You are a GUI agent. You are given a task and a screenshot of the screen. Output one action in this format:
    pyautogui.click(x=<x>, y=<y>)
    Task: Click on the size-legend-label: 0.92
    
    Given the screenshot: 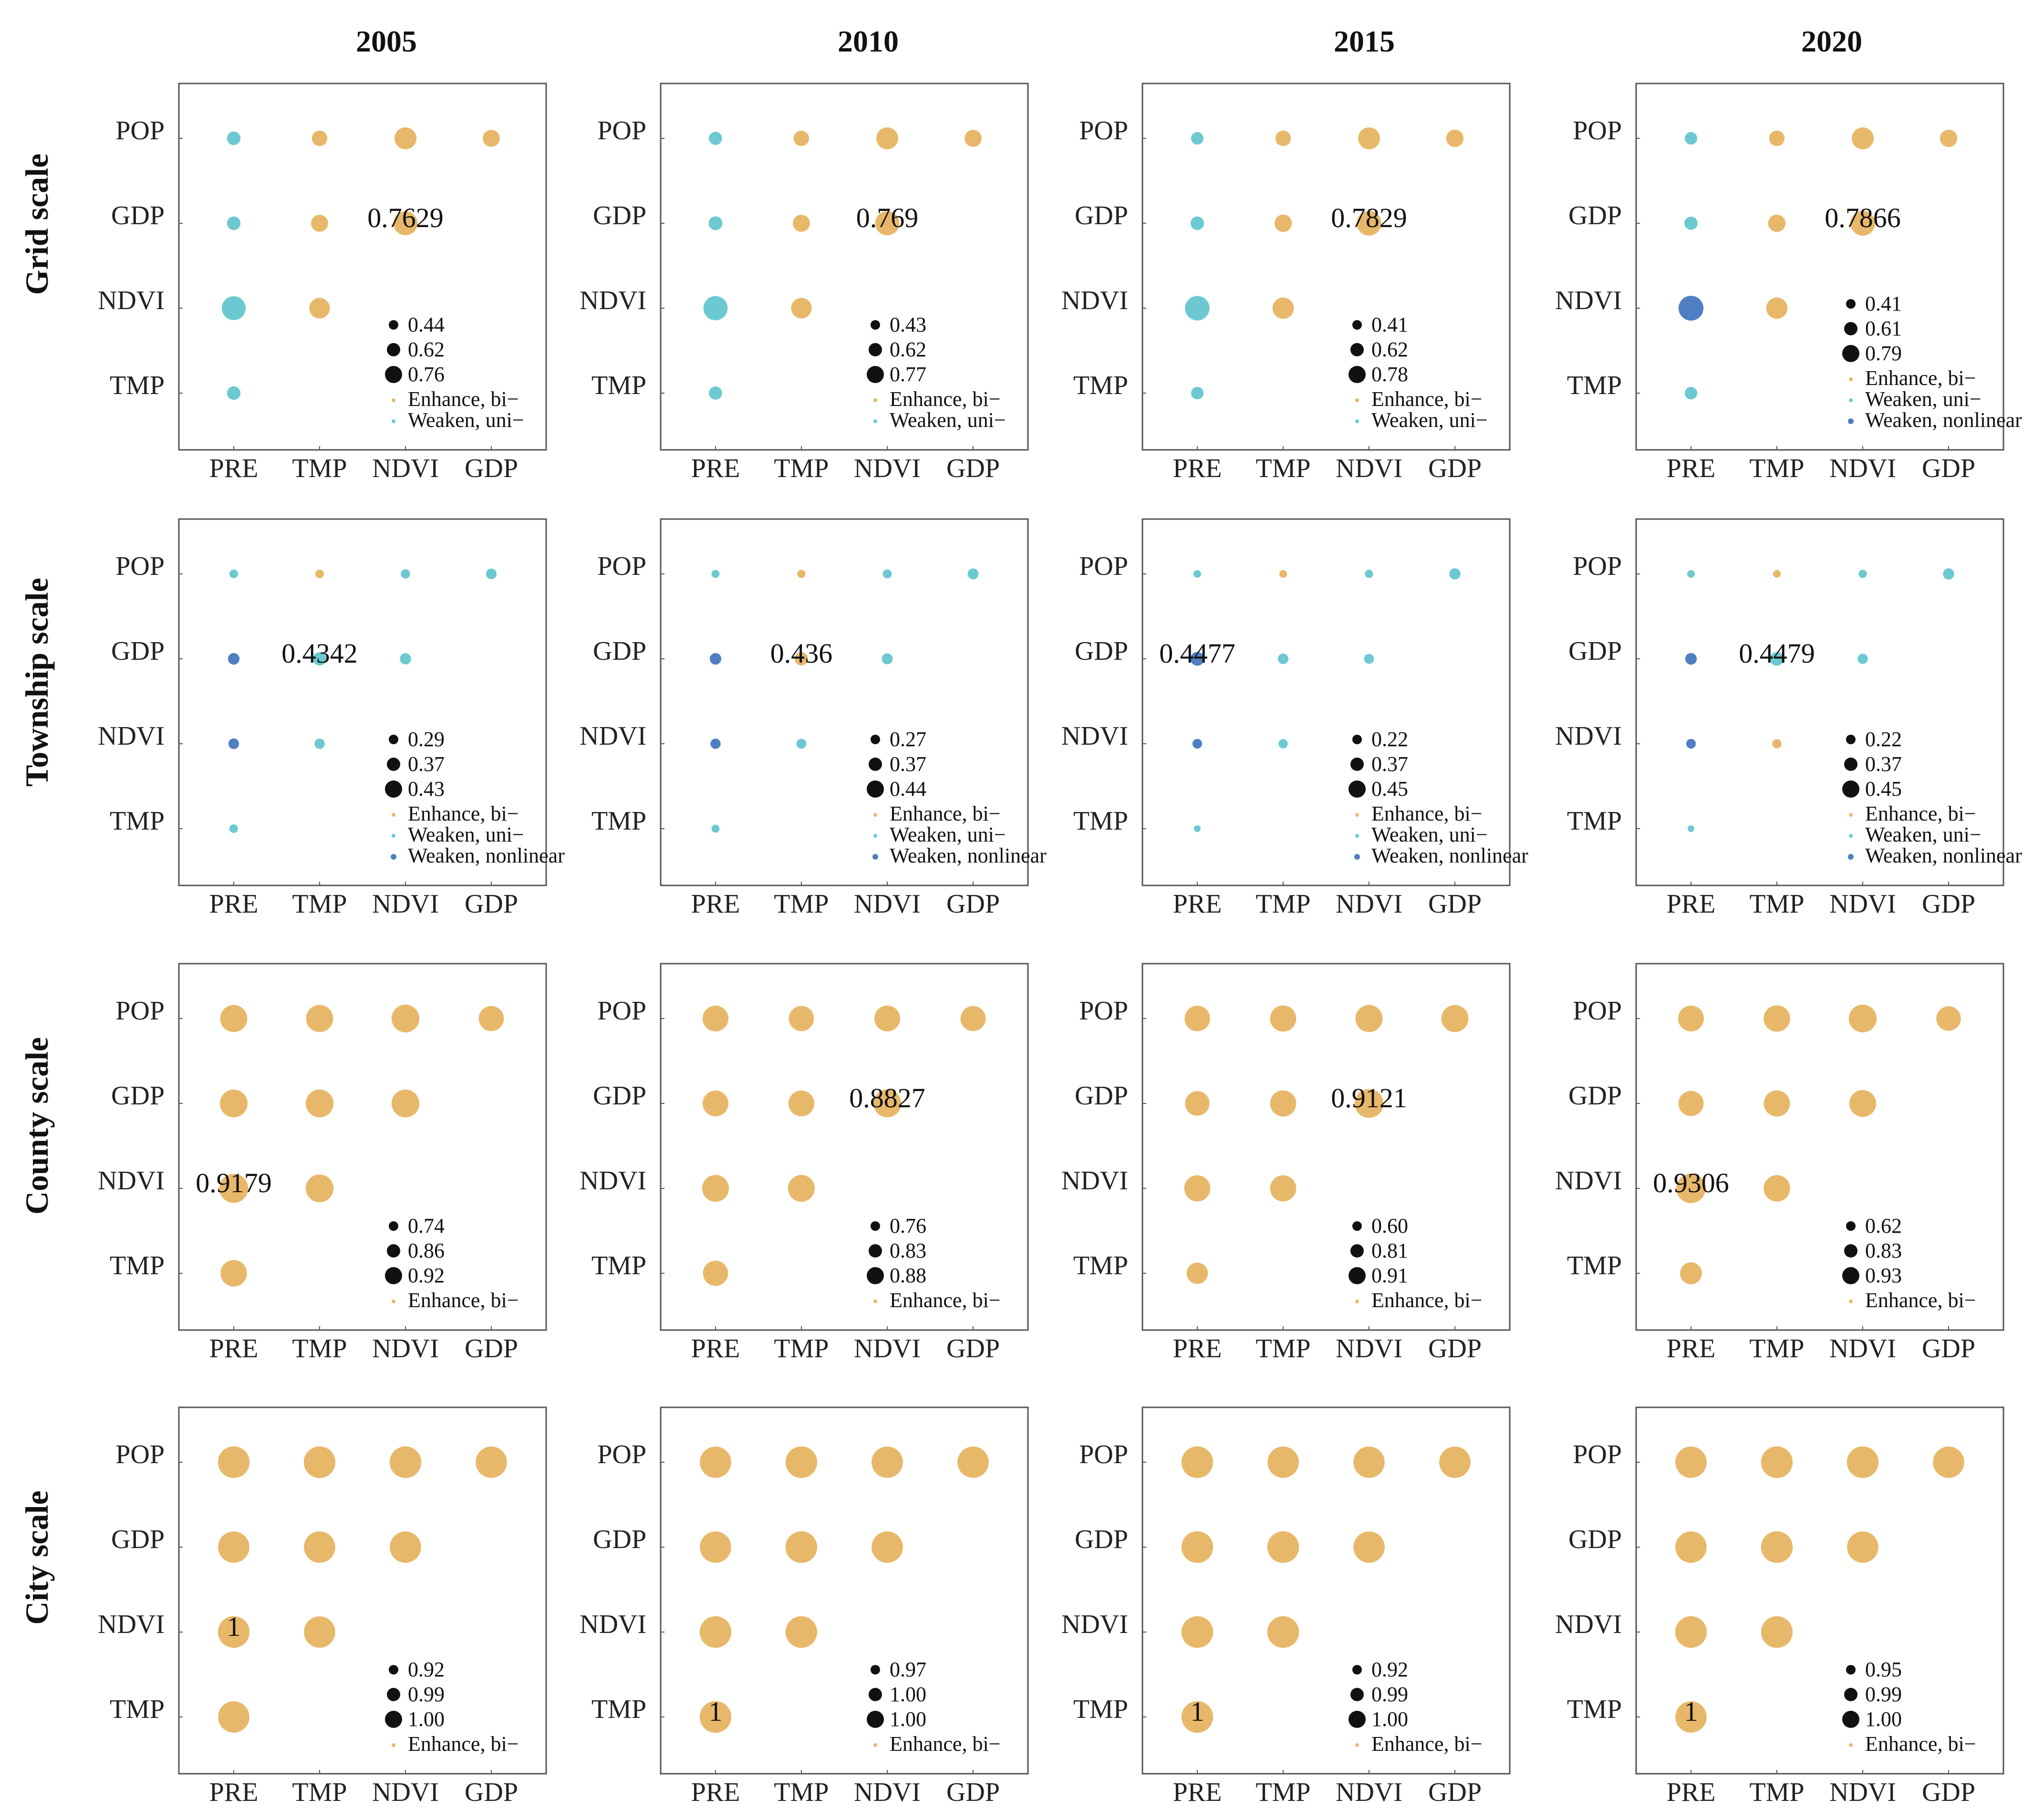 What is the action you would take?
    pyautogui.click(x=426, y=1276)
    